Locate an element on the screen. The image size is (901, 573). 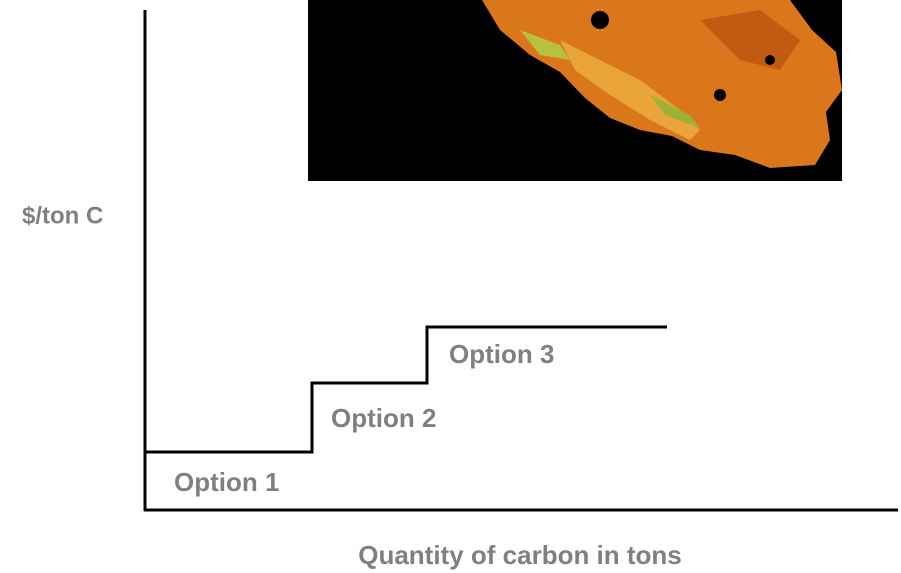
x-axis-label: Quantity of carbon in tons is located at coordinates (520, 555).